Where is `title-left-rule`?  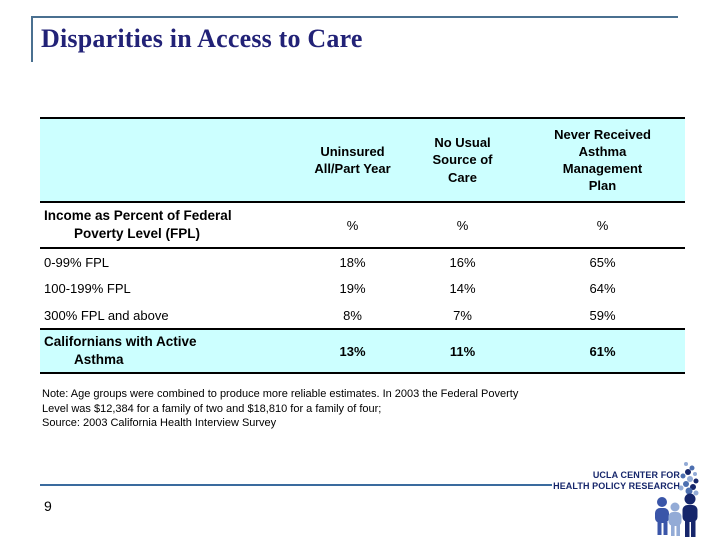
title-left-rule is located at coordinates (32, 39).